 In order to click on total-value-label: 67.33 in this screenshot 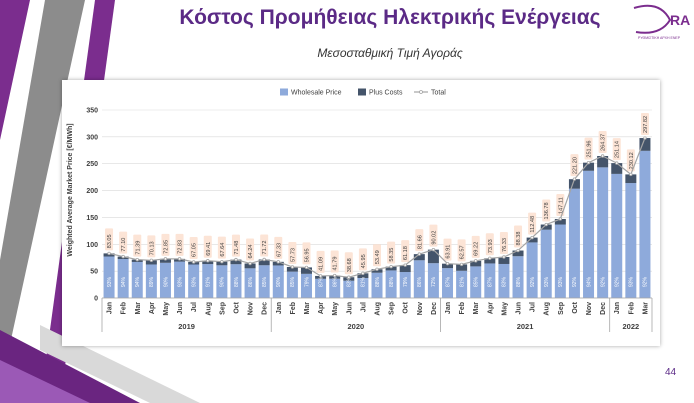, I will do `click(279, 250)`.